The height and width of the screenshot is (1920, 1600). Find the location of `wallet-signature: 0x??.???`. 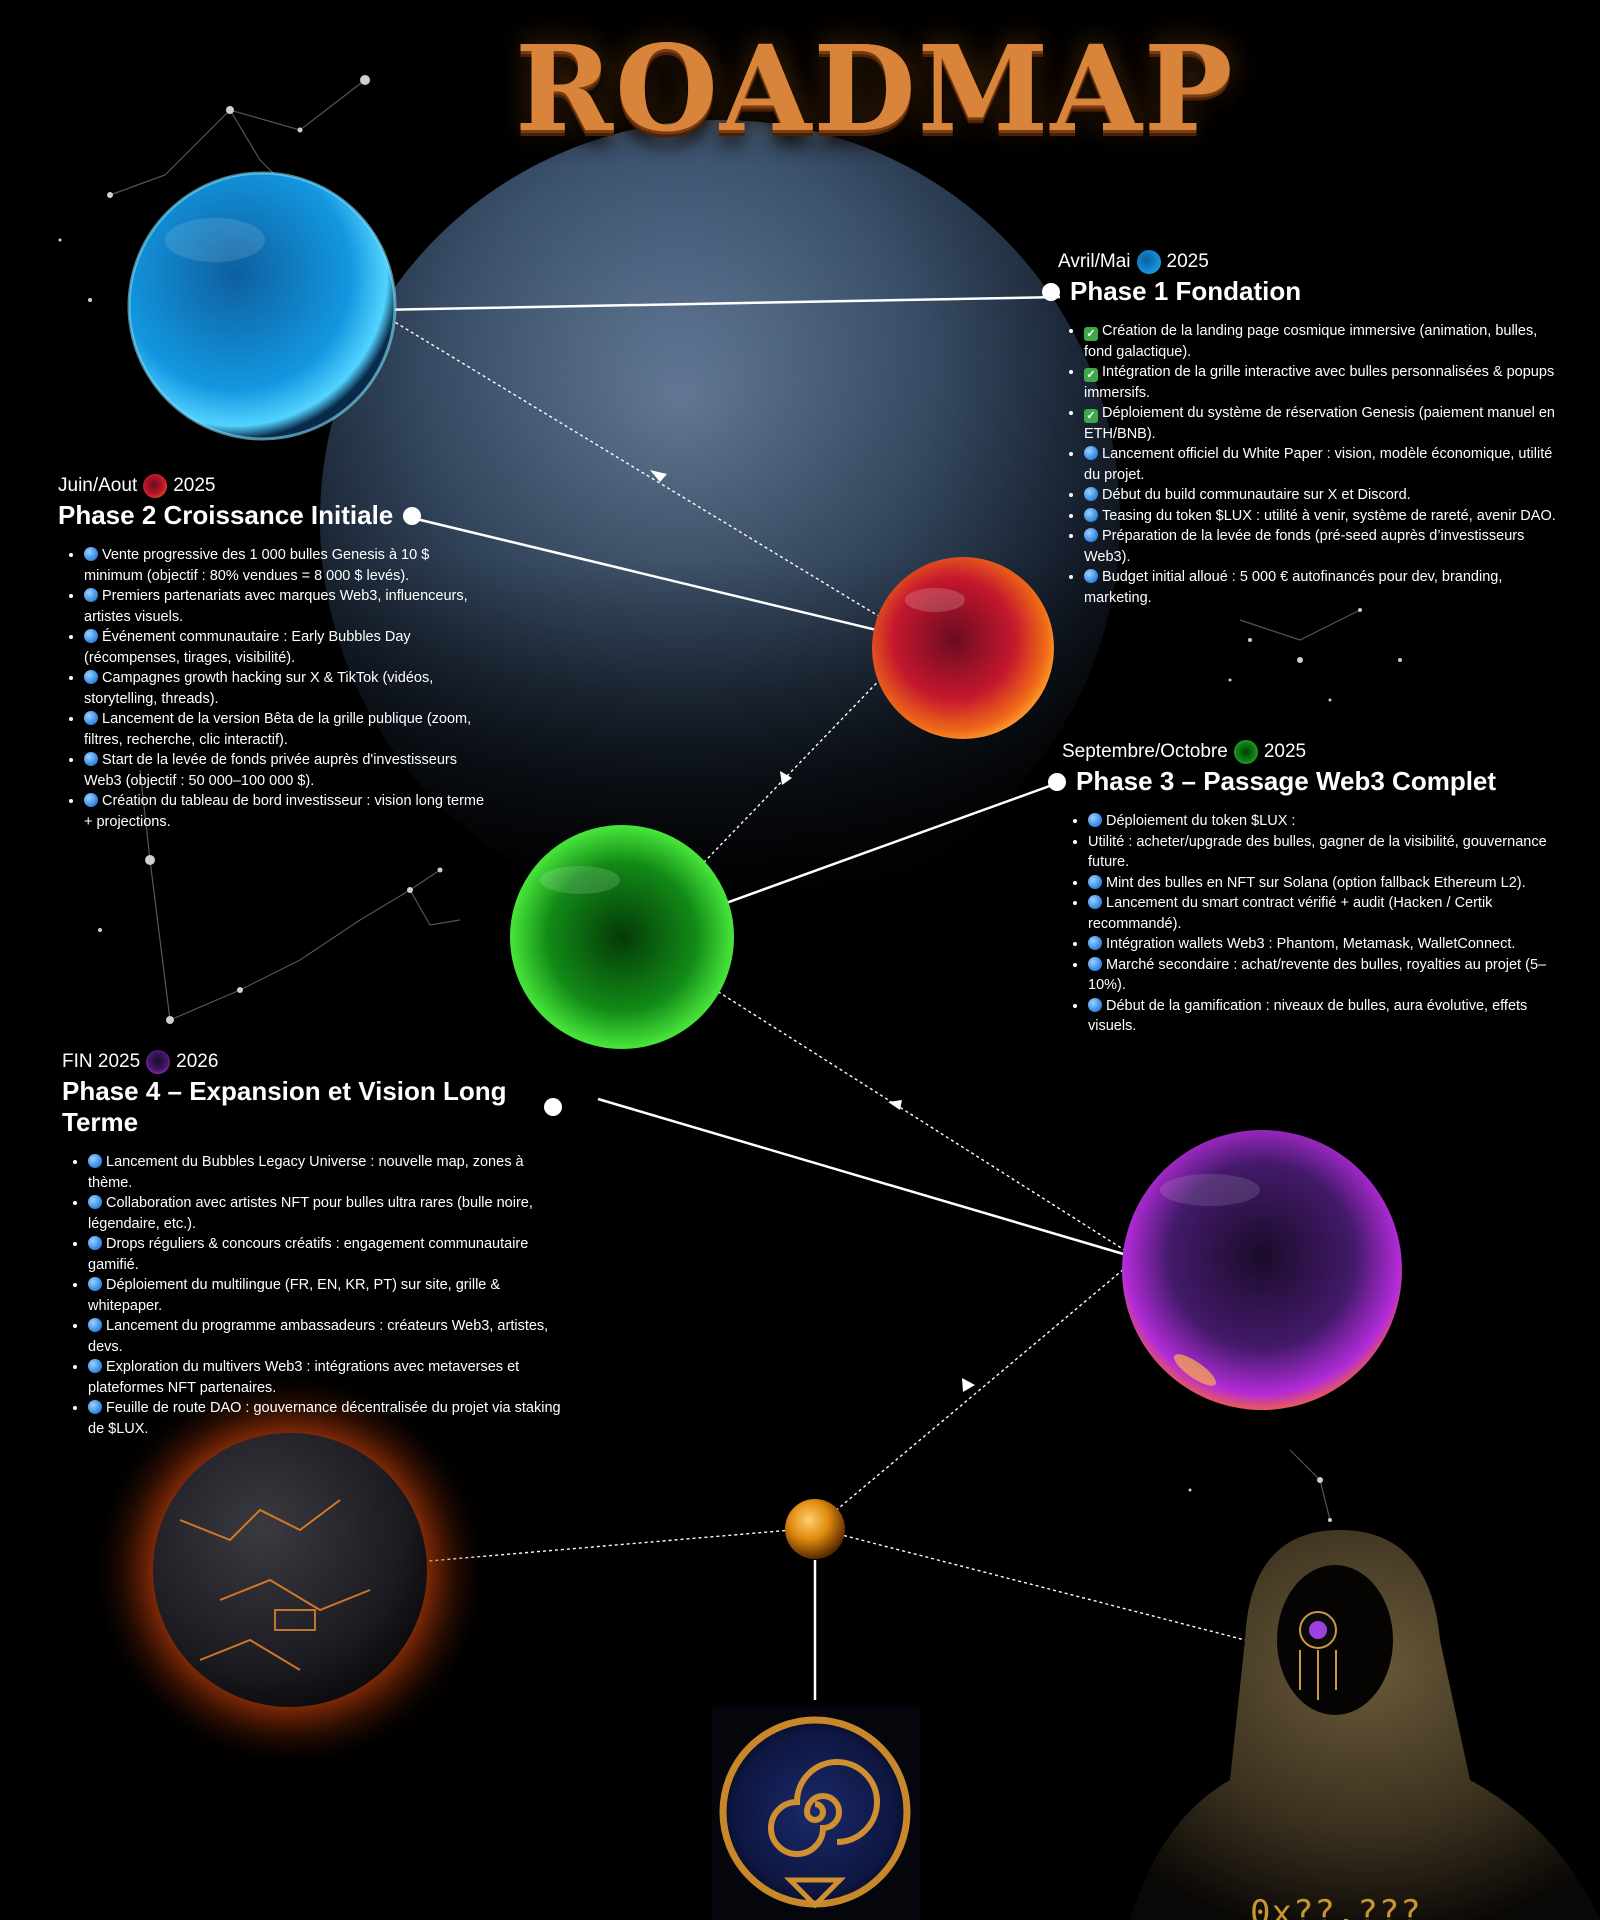

wallet-signature: 0x??.??? is located at coordinates (1336, 1906).